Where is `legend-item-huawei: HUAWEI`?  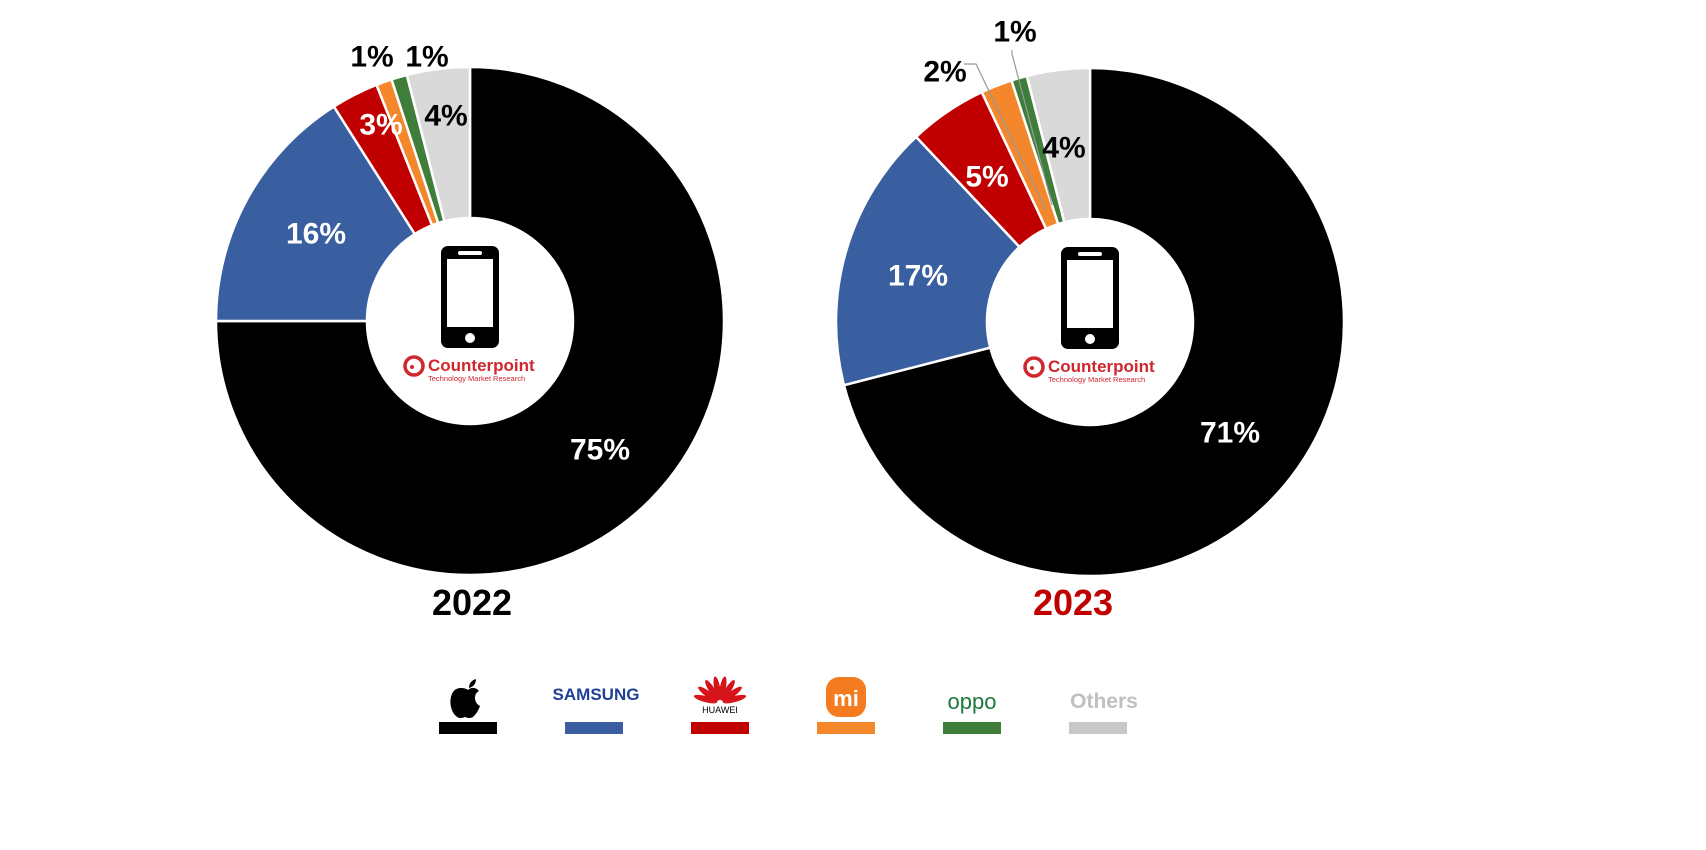 legend-item-huawei: HUAWEI is located at coordinates (720, 705).